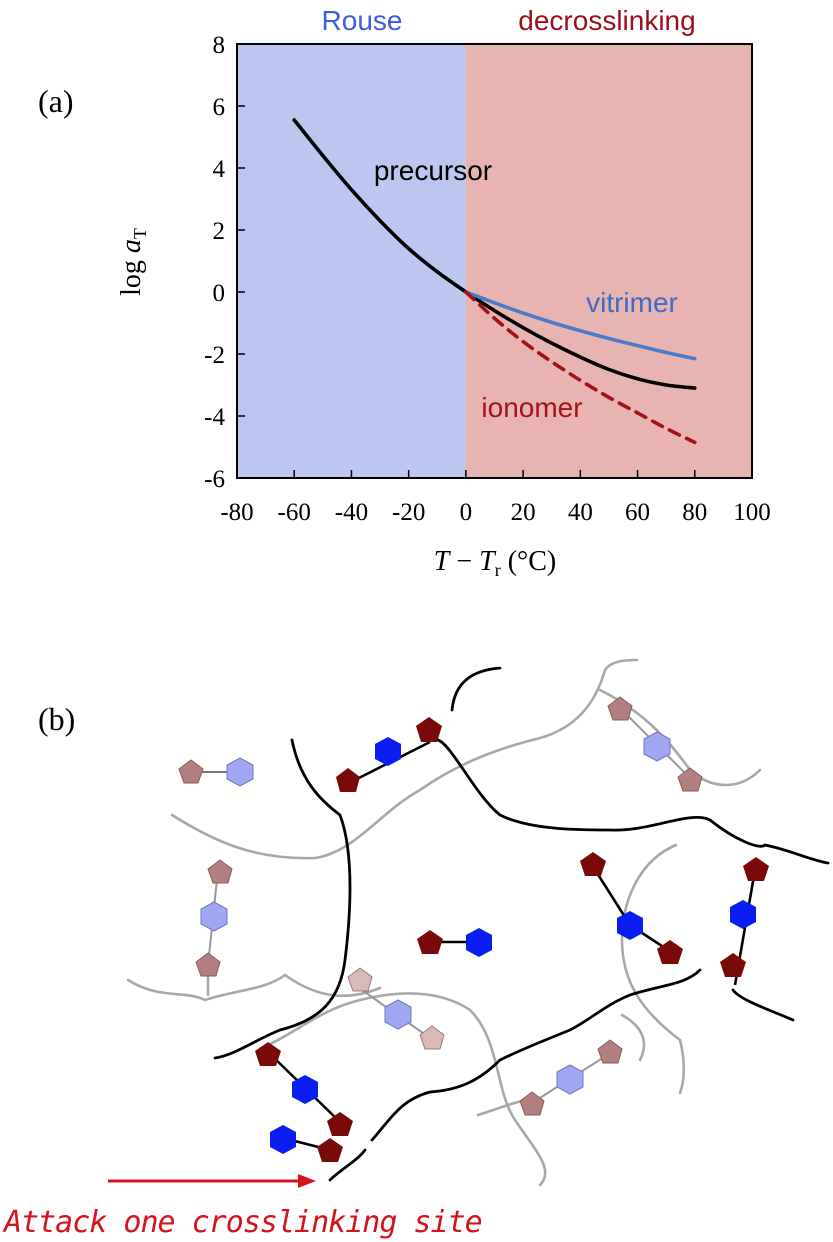 This screenshot has width=833, height=1242. What do you see at coordinates (443, 561) in the screenshot?
I see `x-axis-label-t: T` at bounding box center [443, 561].